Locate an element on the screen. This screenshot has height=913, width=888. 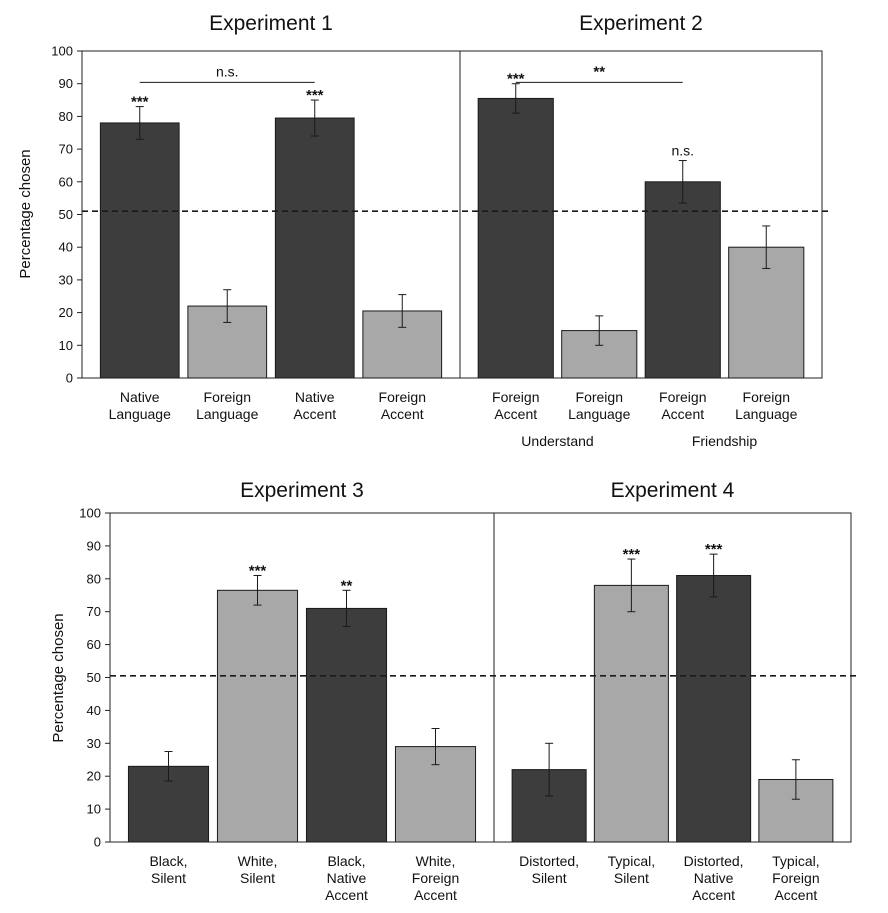
significance-marker: n.s. is located at coordinates (682, 151).